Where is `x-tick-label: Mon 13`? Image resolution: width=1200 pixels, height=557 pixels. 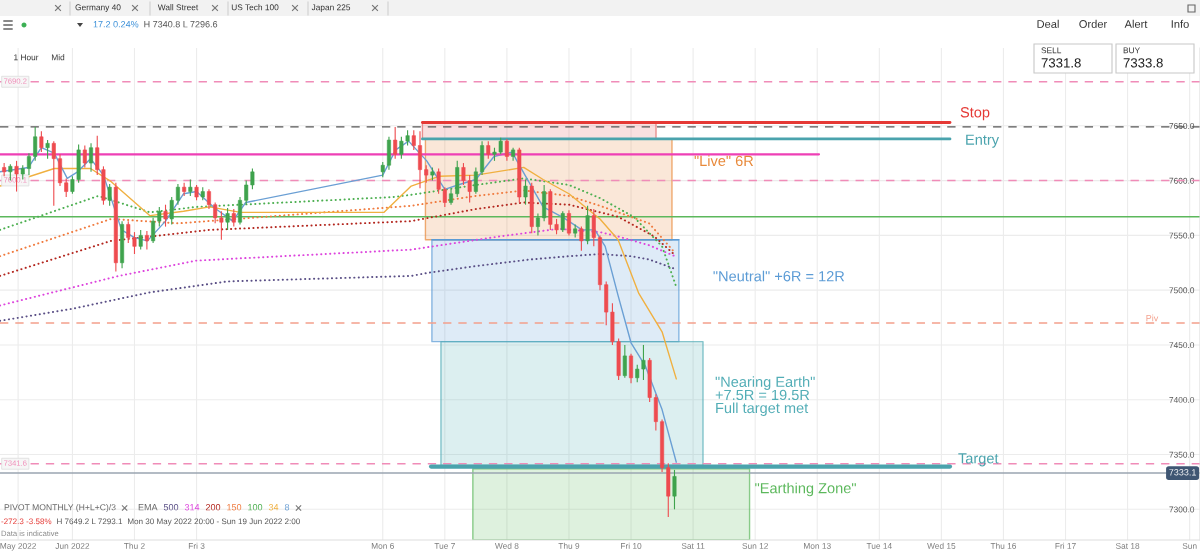 x-tick-label: Mon 13 is located at coordinates (817, 546).